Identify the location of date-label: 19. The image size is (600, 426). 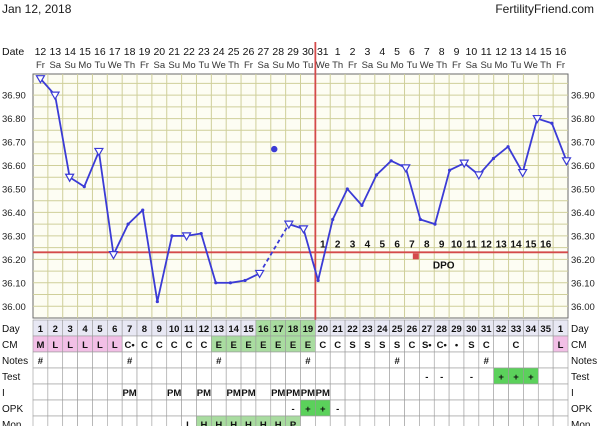
(145, 52).